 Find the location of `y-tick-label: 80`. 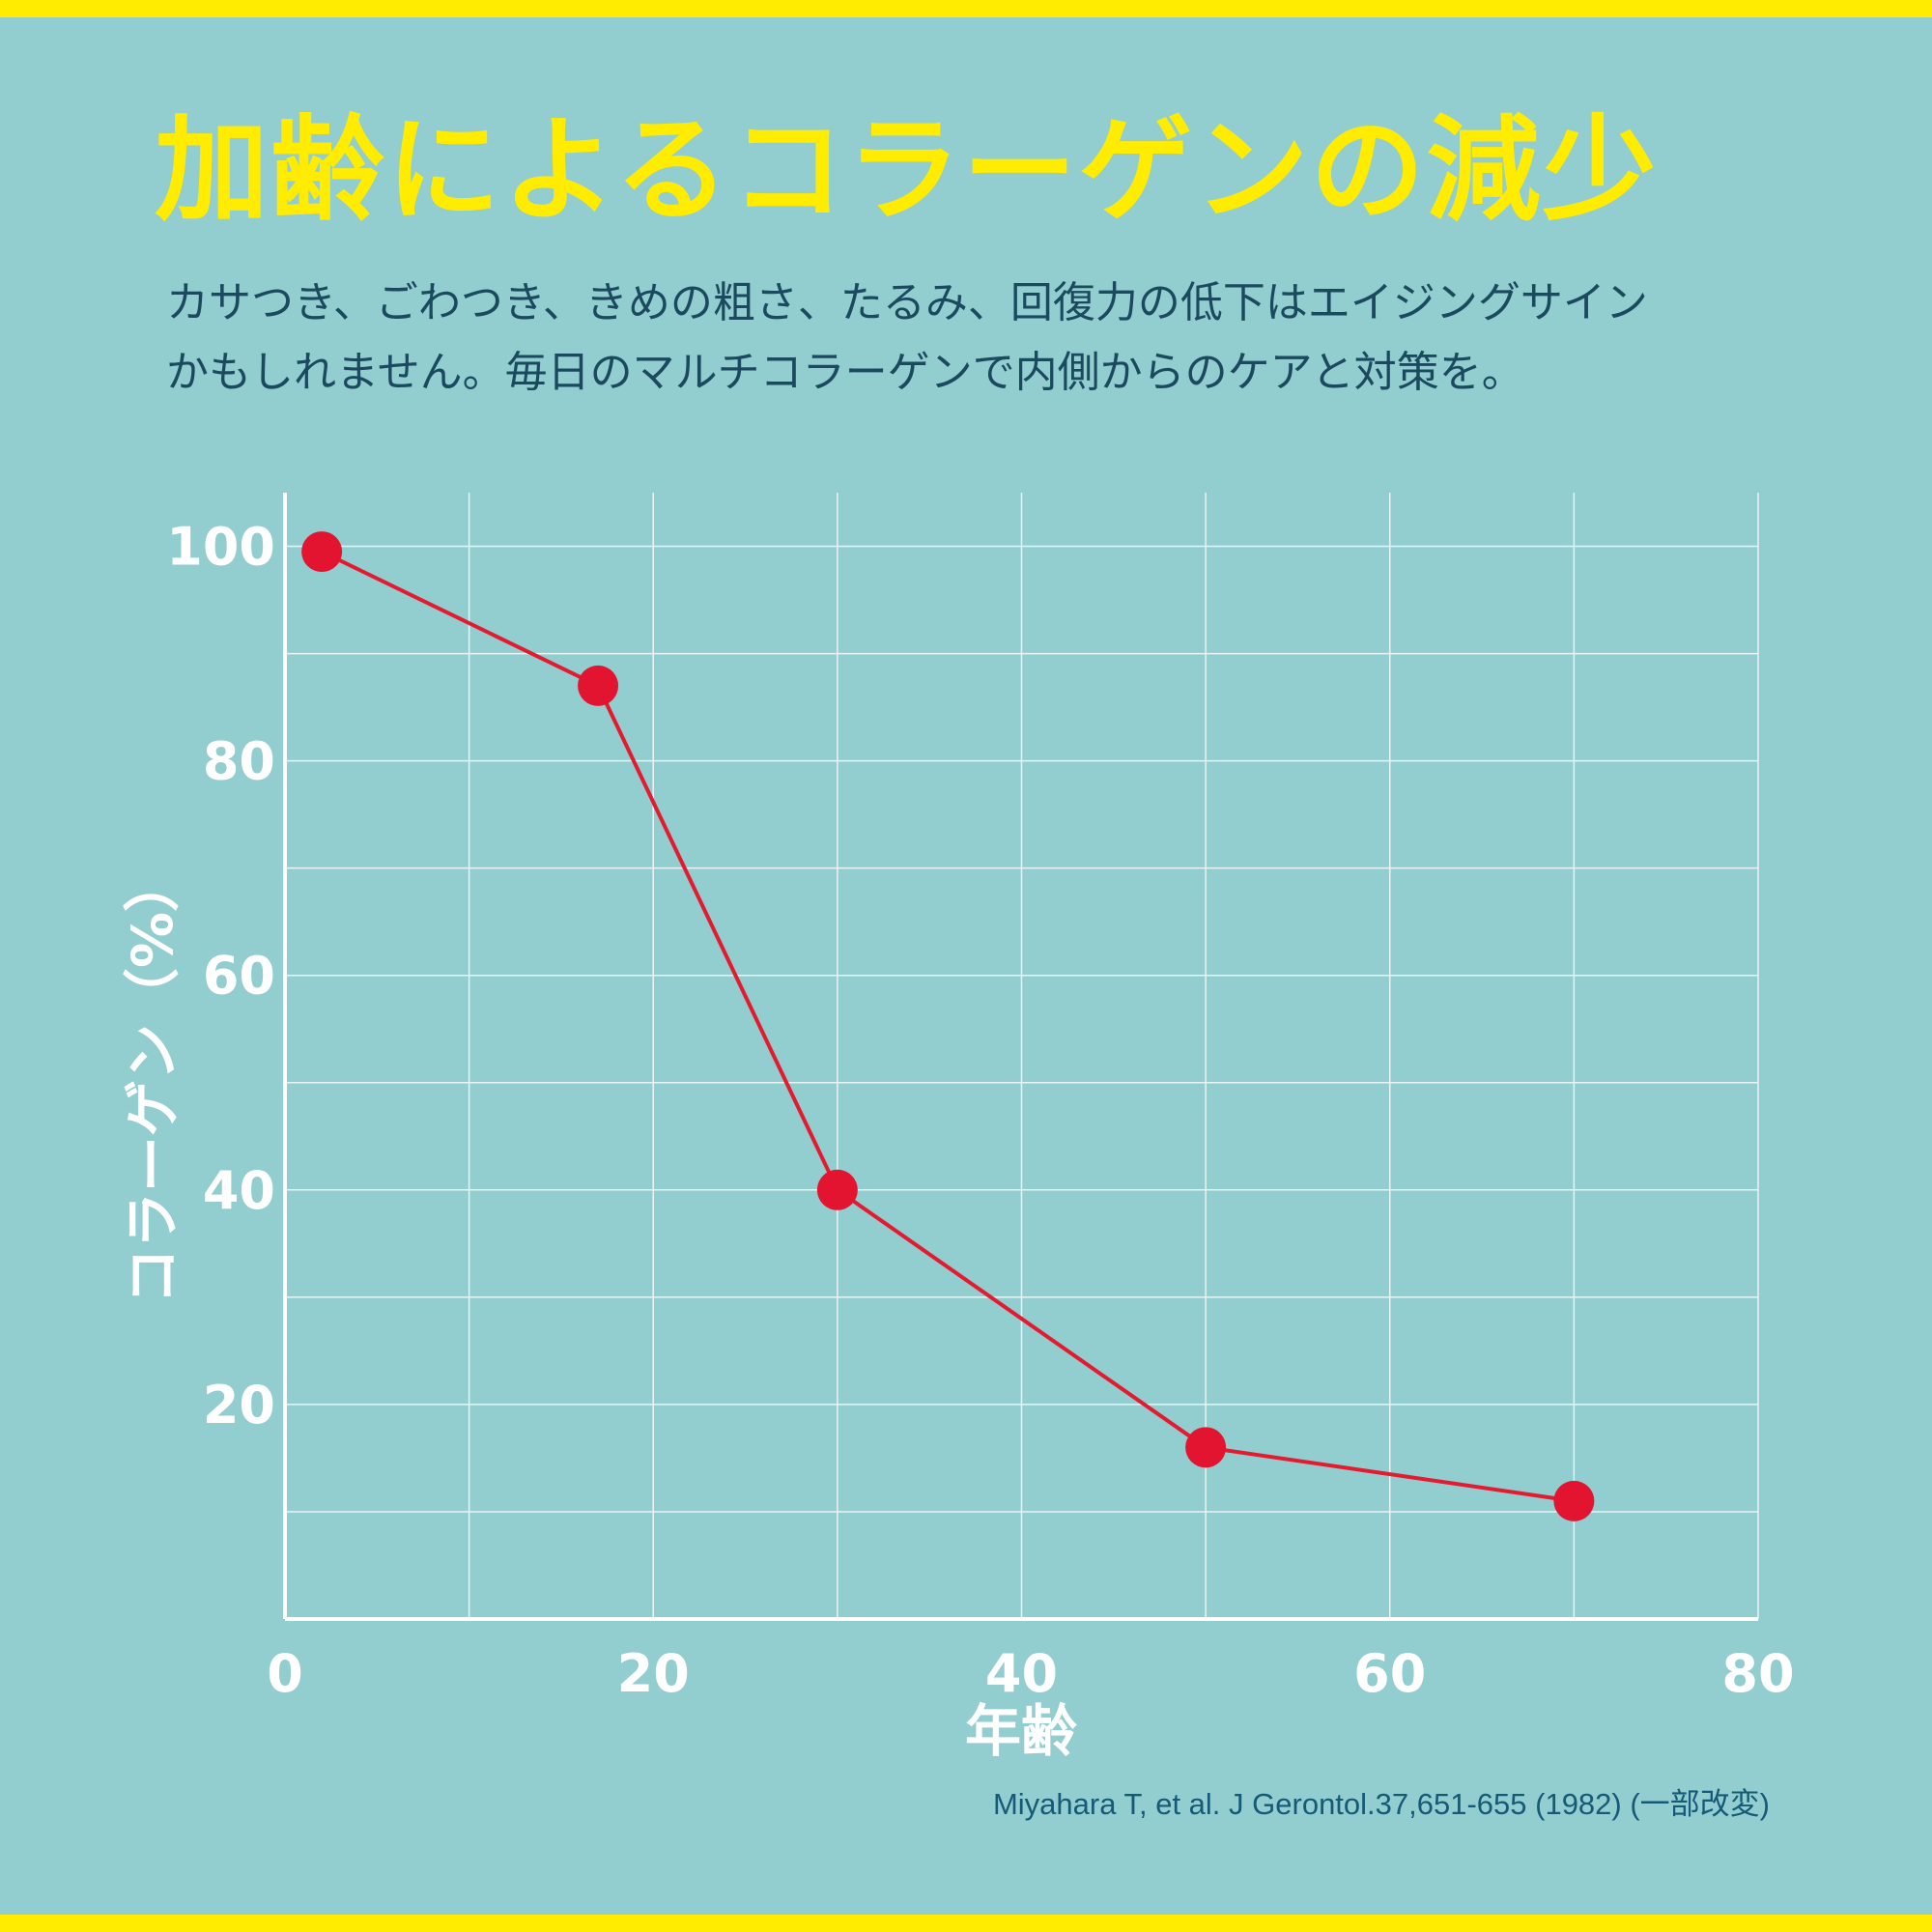

y-tick-label: 80 is located at coordinates (239, 761).